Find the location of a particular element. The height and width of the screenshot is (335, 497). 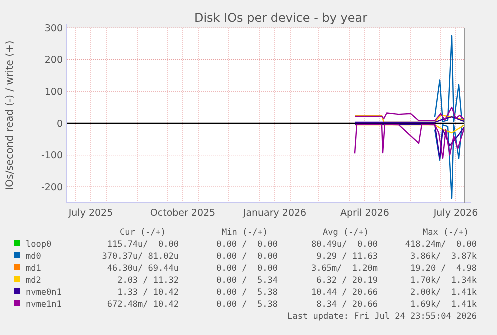

text: 1.69k/ 1.41k is located at coordinates (443, 305).